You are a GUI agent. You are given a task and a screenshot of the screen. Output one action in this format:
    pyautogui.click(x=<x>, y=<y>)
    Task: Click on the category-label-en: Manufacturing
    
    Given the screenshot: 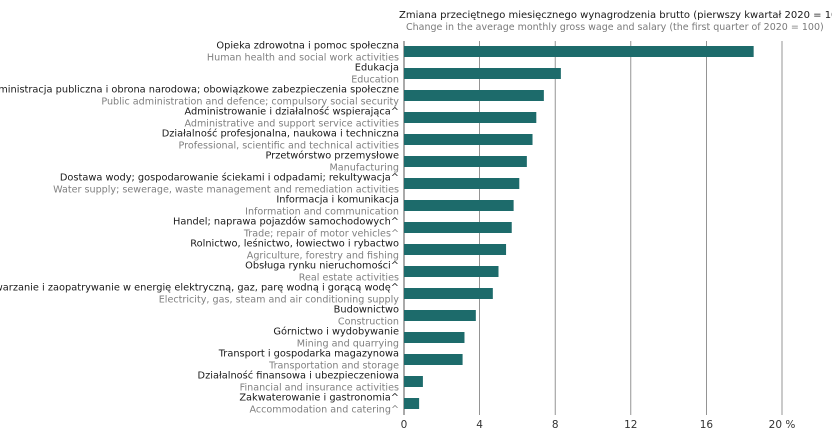 What is the action you would take?
    pyautogui.click(x=364, y=168)
    